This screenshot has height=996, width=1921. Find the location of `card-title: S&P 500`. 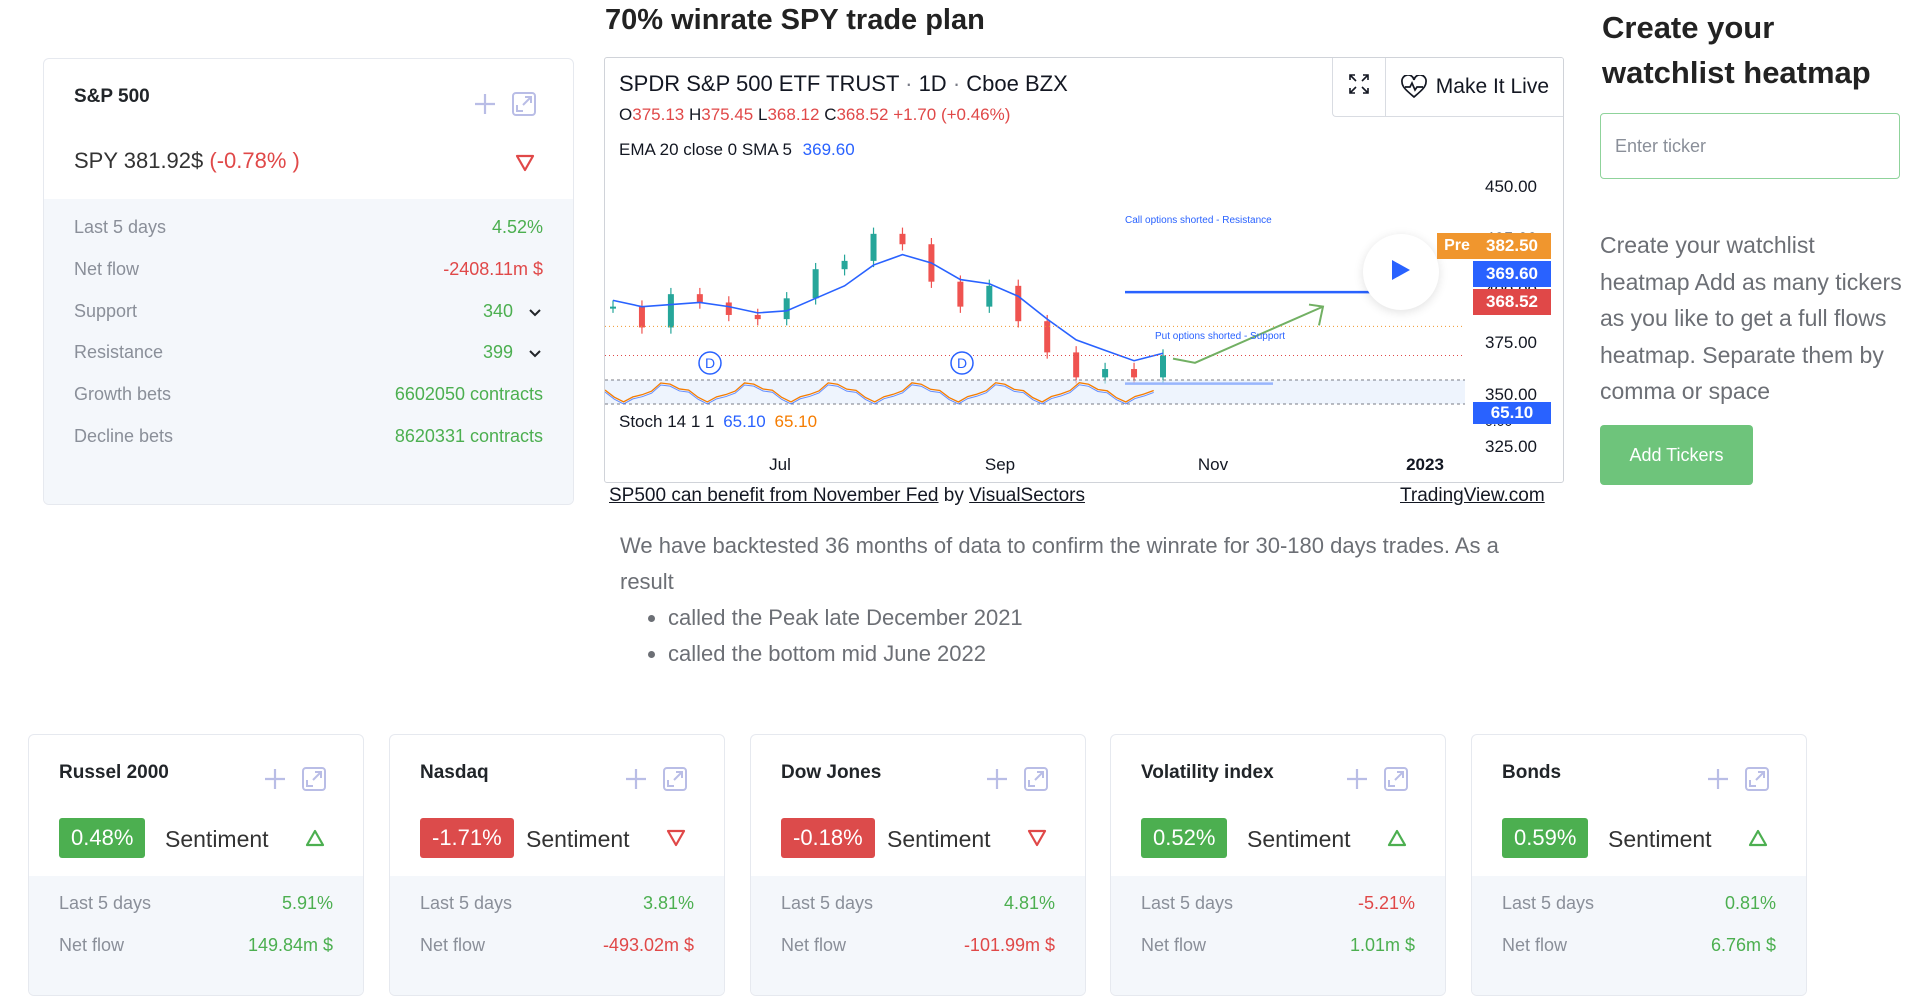

card-title: S&P 500 is located at coordinates (112, 96).